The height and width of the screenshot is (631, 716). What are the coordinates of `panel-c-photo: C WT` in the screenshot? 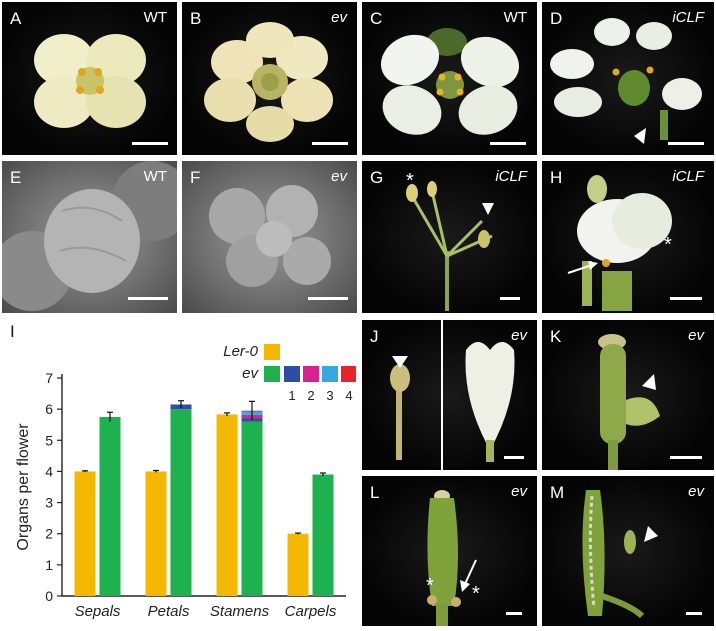 It's located at (449, 78).